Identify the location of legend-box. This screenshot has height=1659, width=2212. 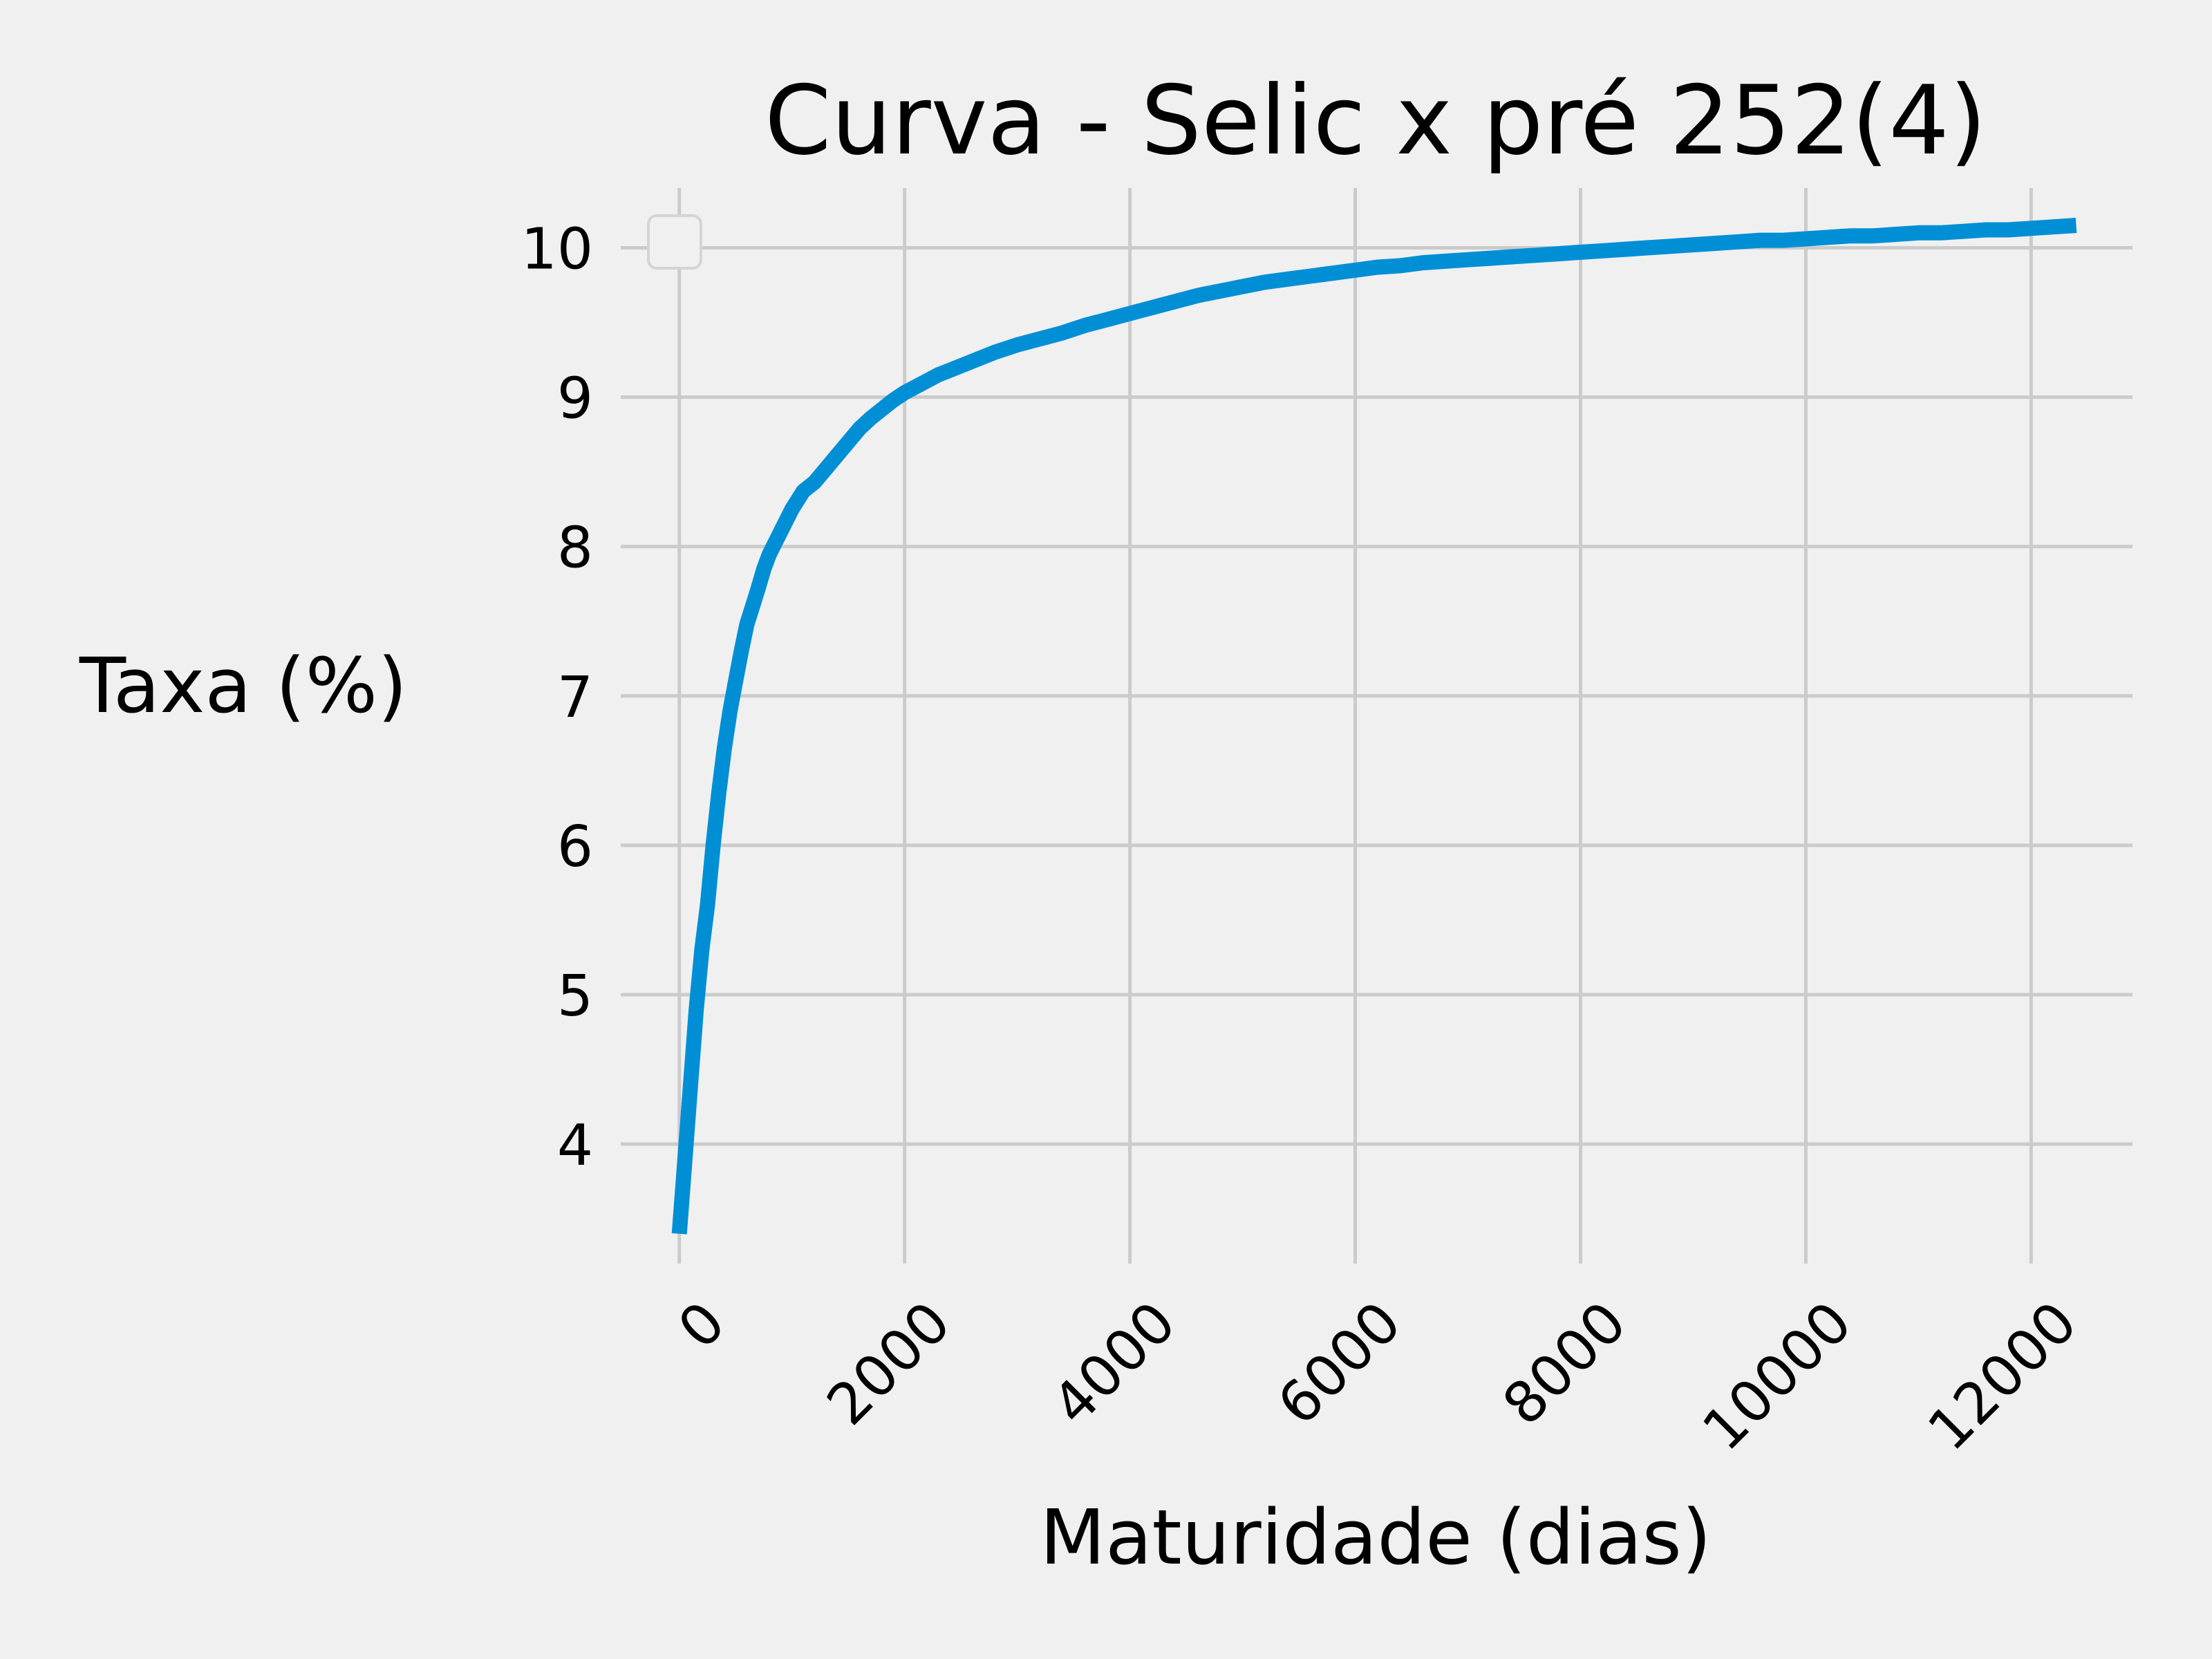
(674, 242).